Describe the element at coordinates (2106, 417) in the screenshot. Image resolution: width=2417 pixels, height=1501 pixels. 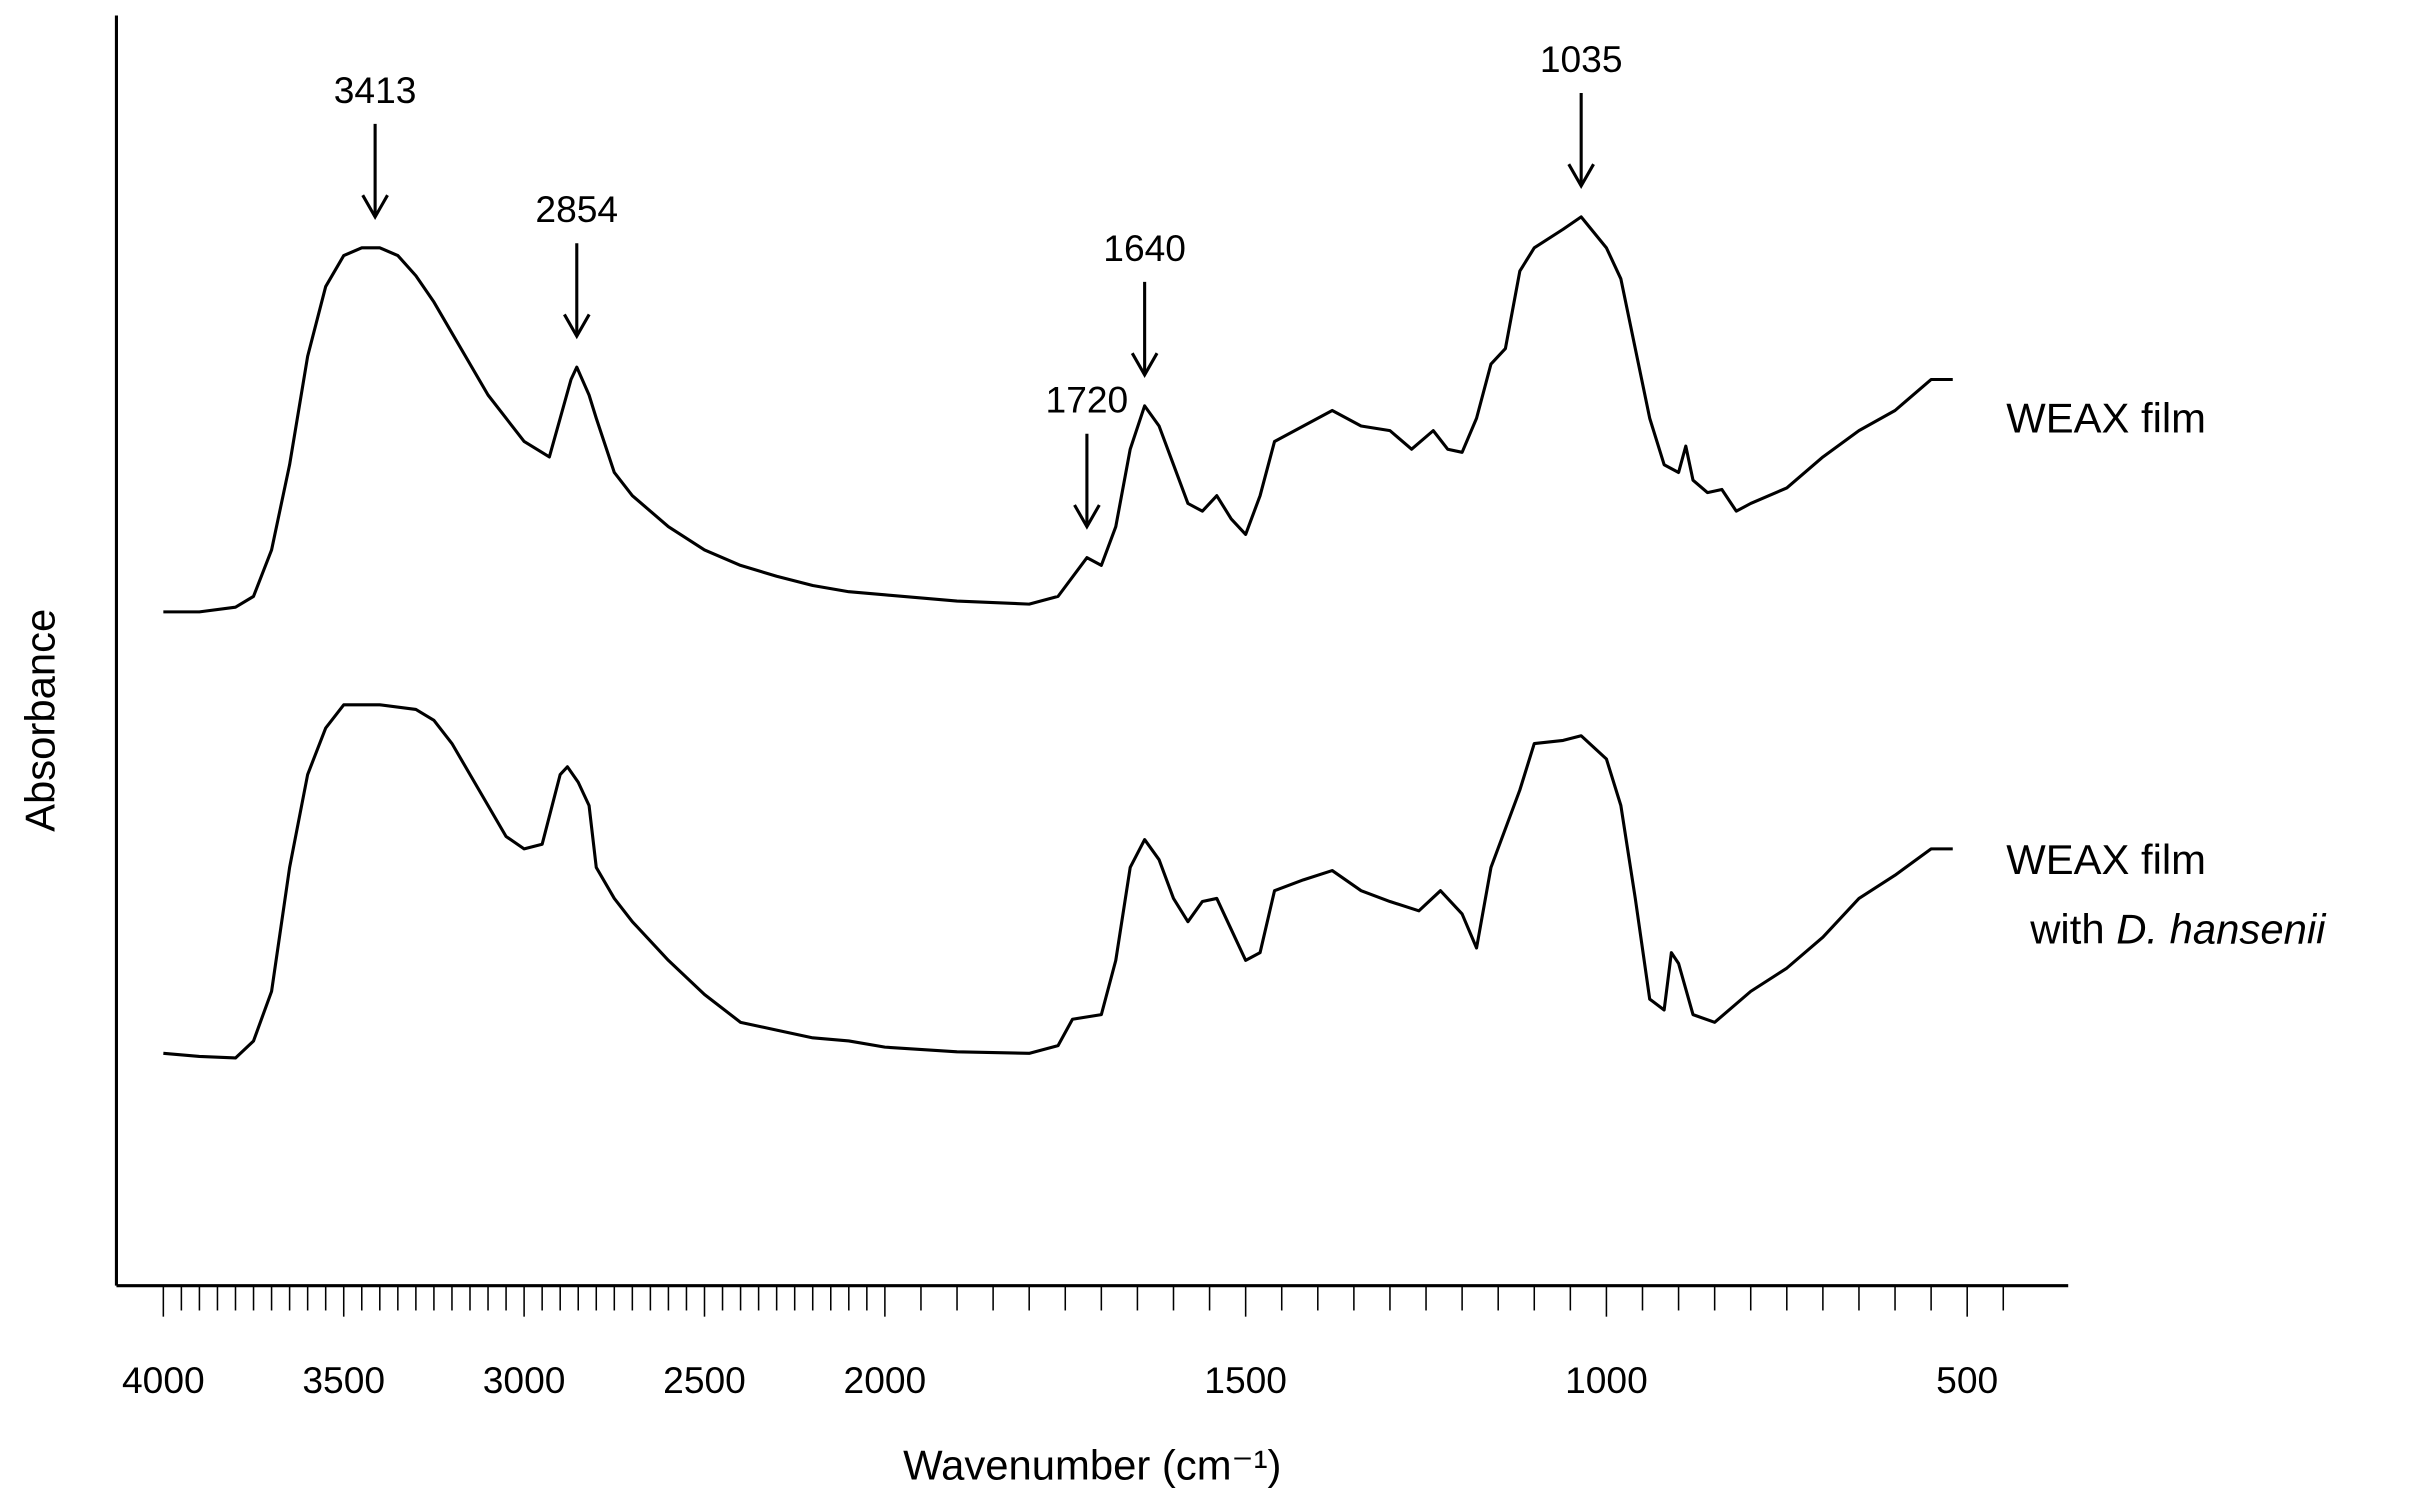
I see `series-label: WEAX film` at that location.